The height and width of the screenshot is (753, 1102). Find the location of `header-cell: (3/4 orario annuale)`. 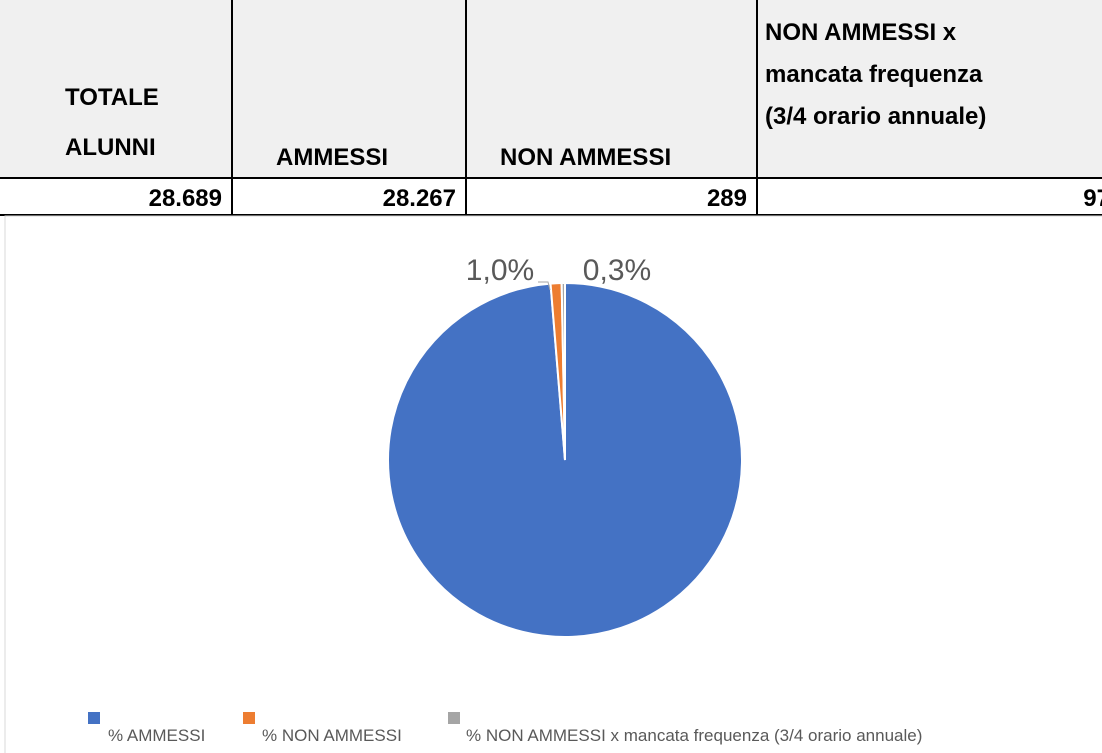

header-cell: (3/4 orario annuale) is located at coordinates (875, 116).